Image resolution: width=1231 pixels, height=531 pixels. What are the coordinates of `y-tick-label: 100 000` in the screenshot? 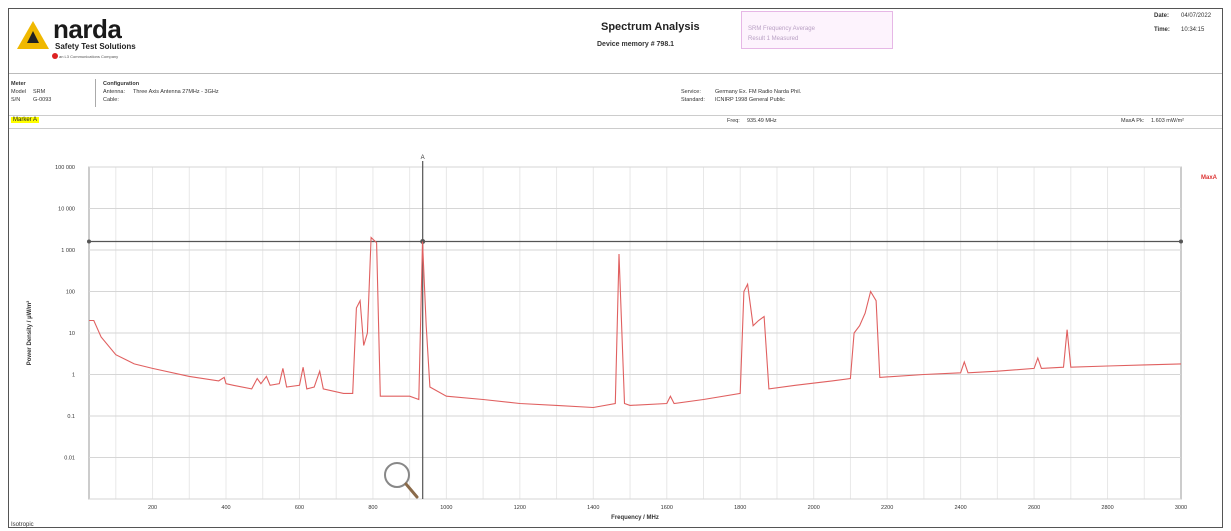 It's located at (65, 168).